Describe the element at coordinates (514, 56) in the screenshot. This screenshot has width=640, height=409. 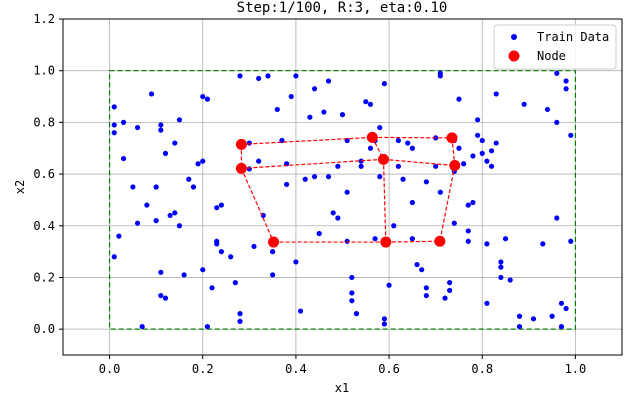
I see `legend-node-marker` at that location.